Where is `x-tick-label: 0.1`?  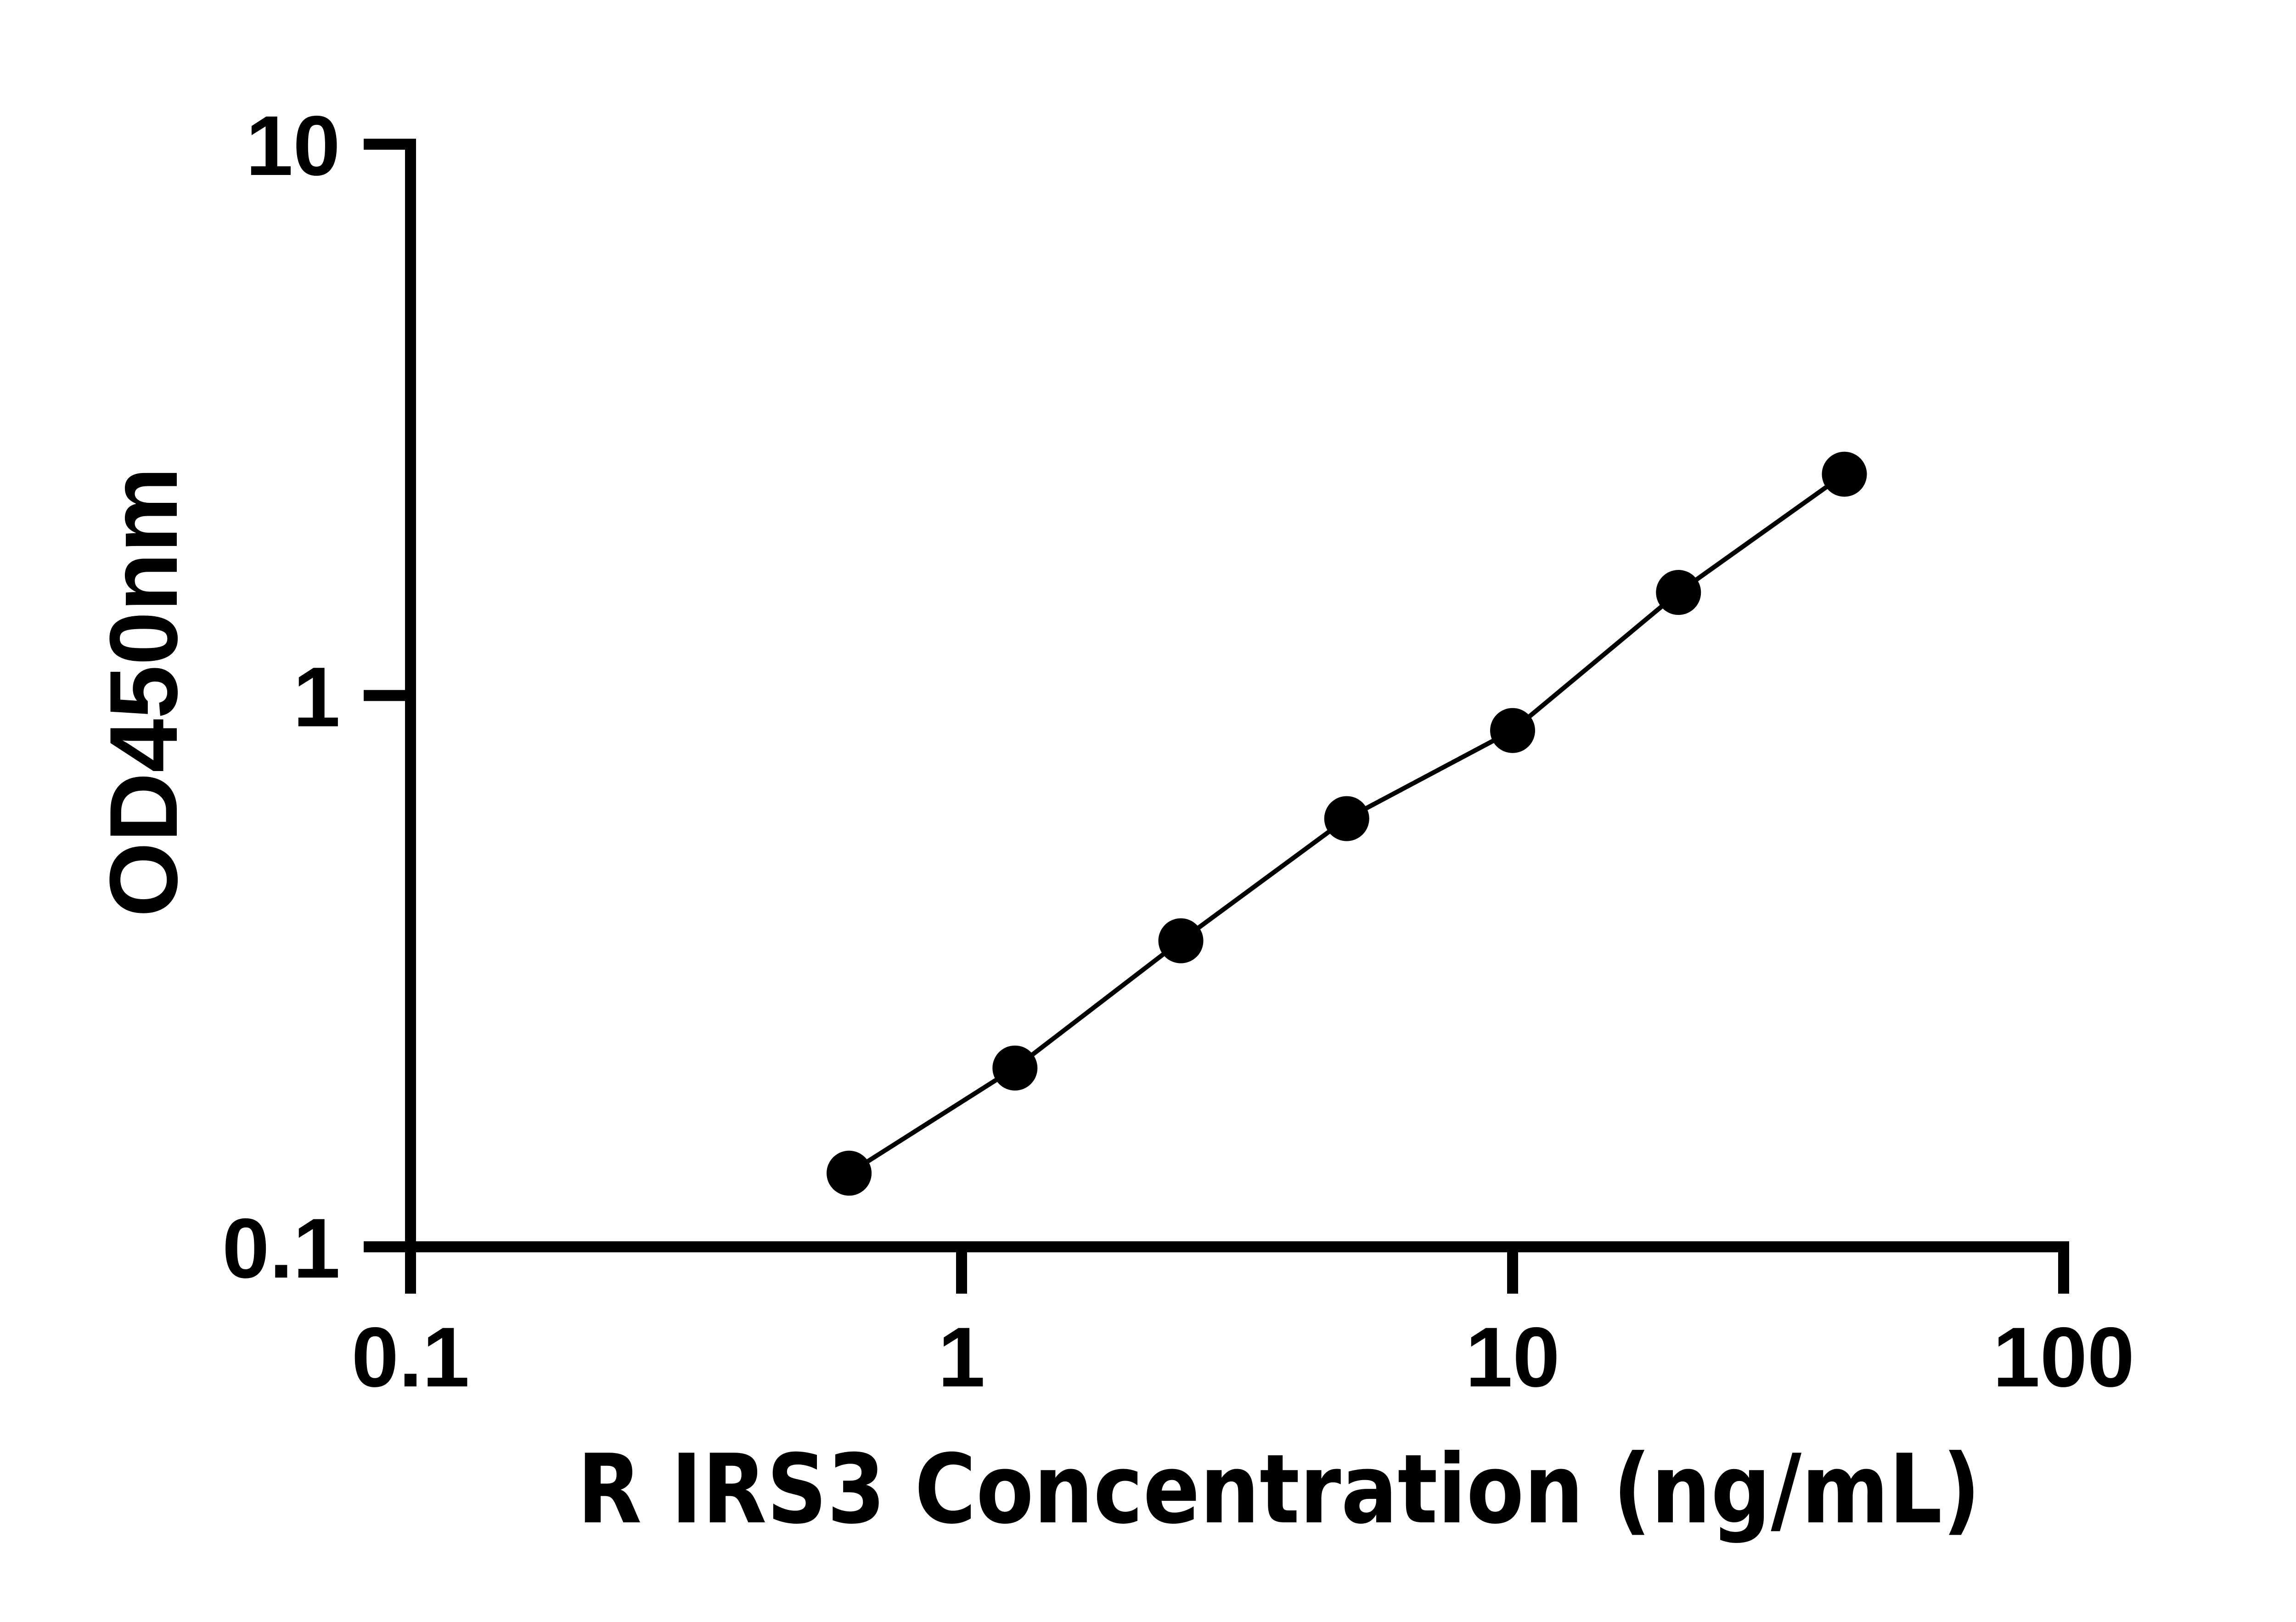 x-tick-label: 0.1 is located at coordinates (410, 1357).